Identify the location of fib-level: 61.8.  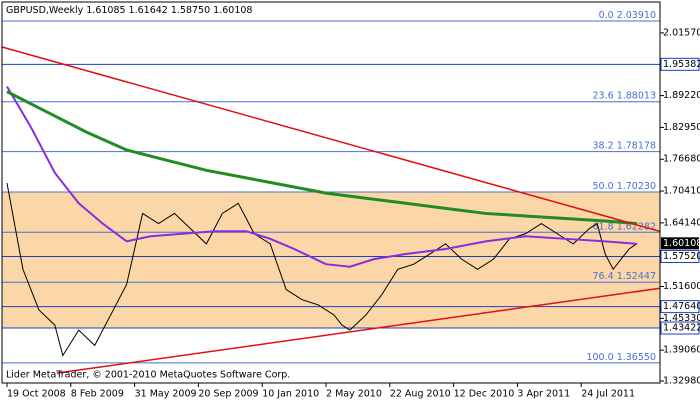
(603, 226).